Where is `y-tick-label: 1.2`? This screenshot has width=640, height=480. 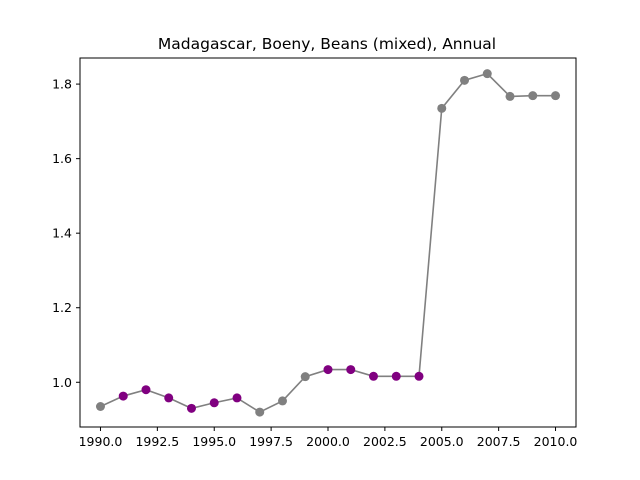
y-tick-label: 1.2 is located at coordinates (62, 307).